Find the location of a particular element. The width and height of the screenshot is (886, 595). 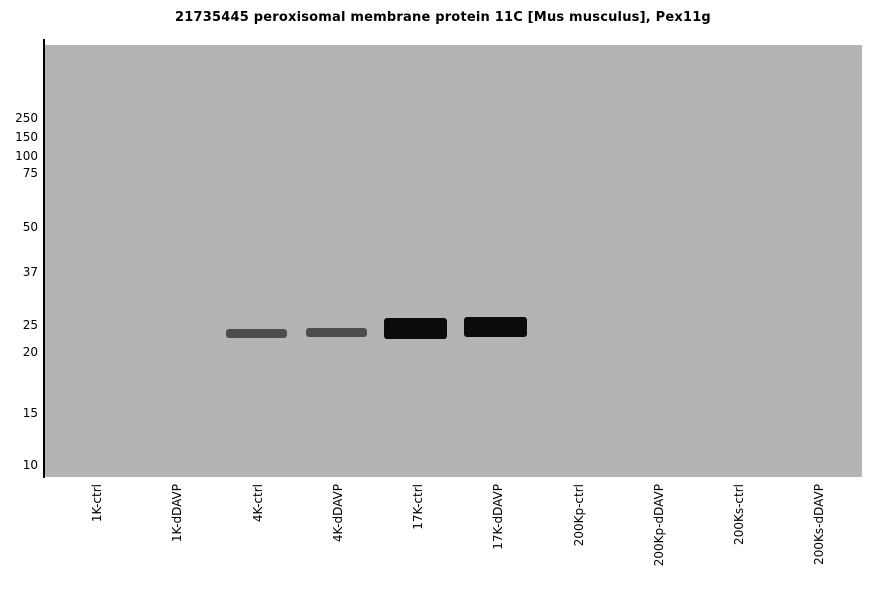

lane-label-200Ks-ctrl: 200Ks-ctrl is located at coordinates (739, 514).